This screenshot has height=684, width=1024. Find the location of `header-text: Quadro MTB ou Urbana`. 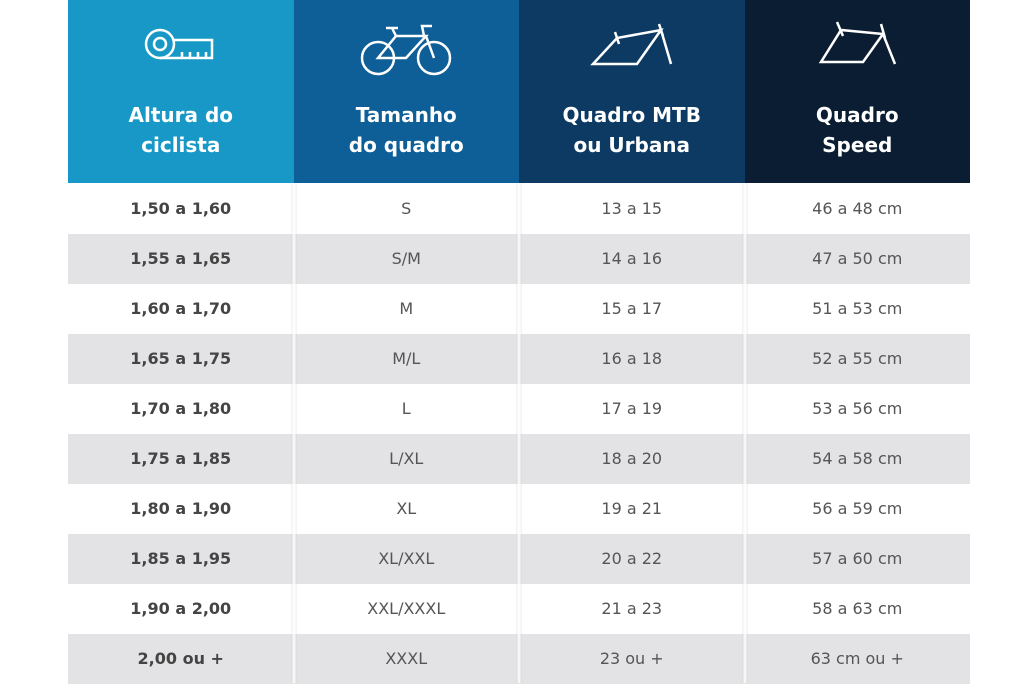

header-text: Quadro MTB ou Urbana is located at coordinates (632, 130).